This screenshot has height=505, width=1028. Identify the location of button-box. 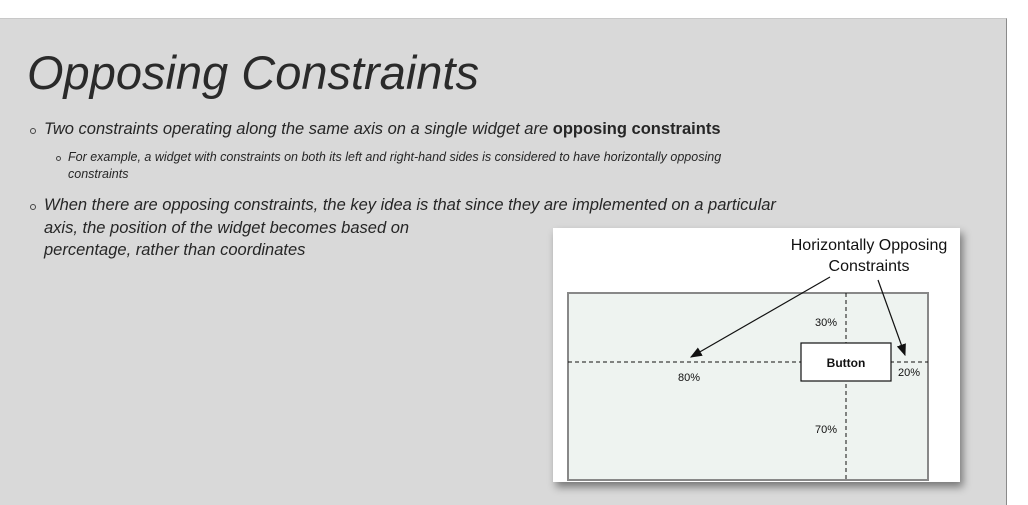
(846, 362).